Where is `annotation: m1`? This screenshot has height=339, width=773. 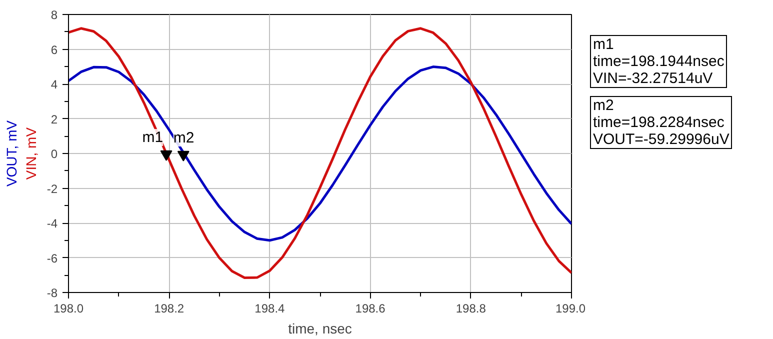
annotation: m1 is located at coordinates (153, 137).